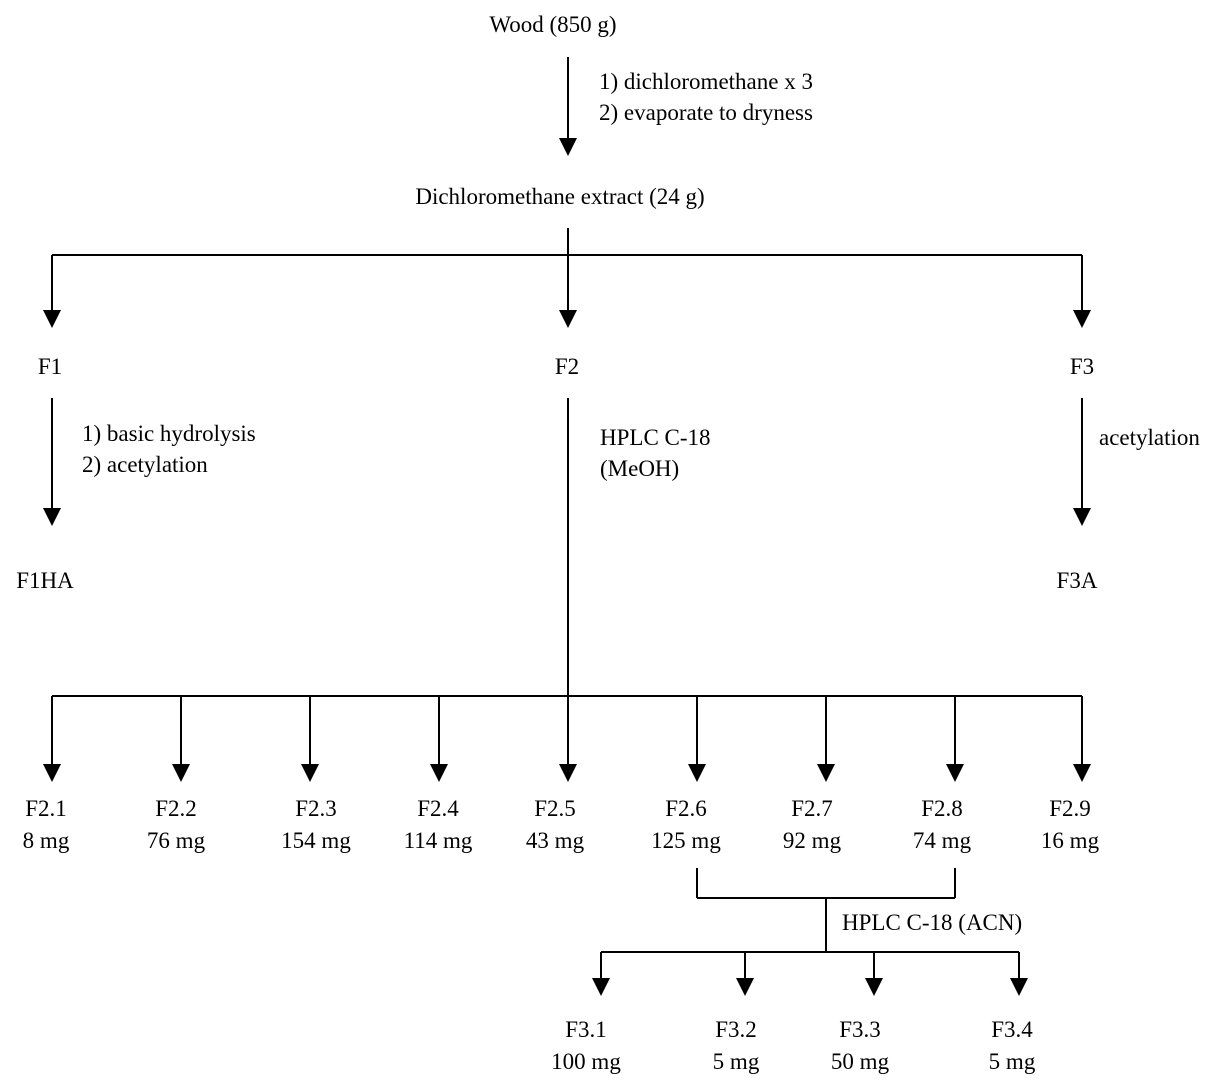 This screenshot has width=1225, height=1082. Describe the element at coordinates (812, 808) in the screenshot. I see `subfraction-f2-7-name: F2.7` at that location.